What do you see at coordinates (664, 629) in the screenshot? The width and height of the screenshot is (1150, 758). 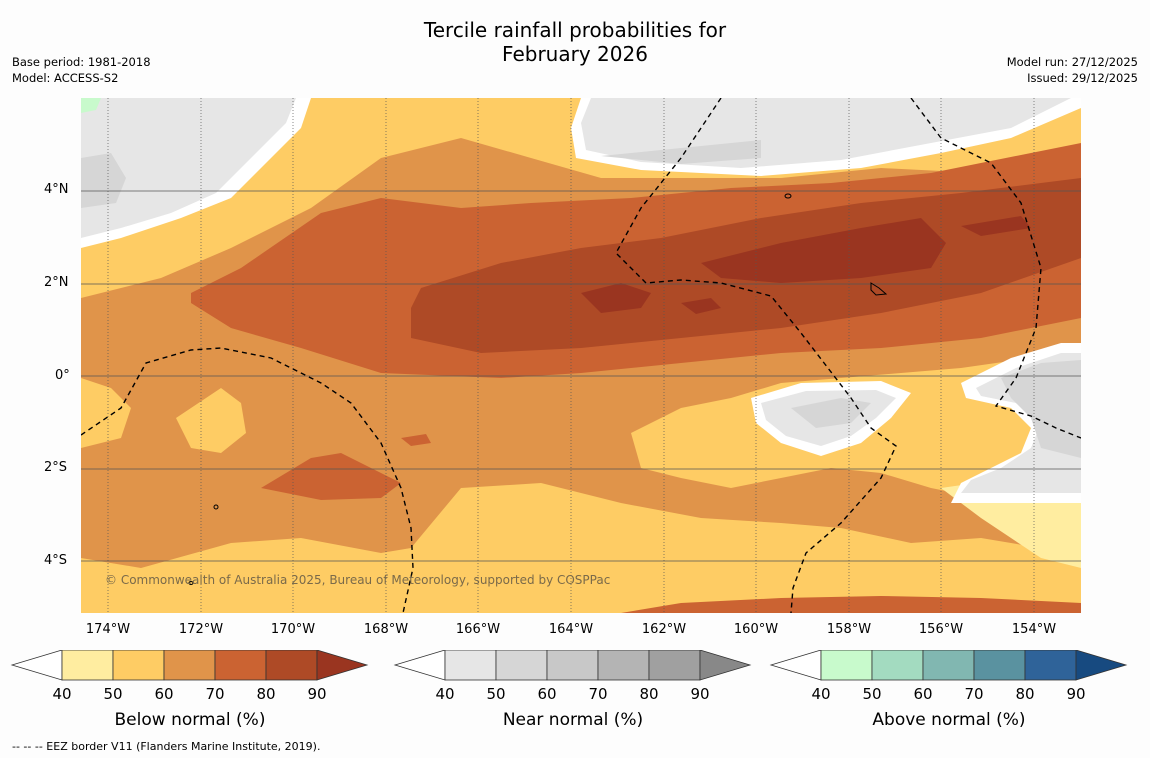 I see `lon-label: 162°W` at bounding box center [664, 629].